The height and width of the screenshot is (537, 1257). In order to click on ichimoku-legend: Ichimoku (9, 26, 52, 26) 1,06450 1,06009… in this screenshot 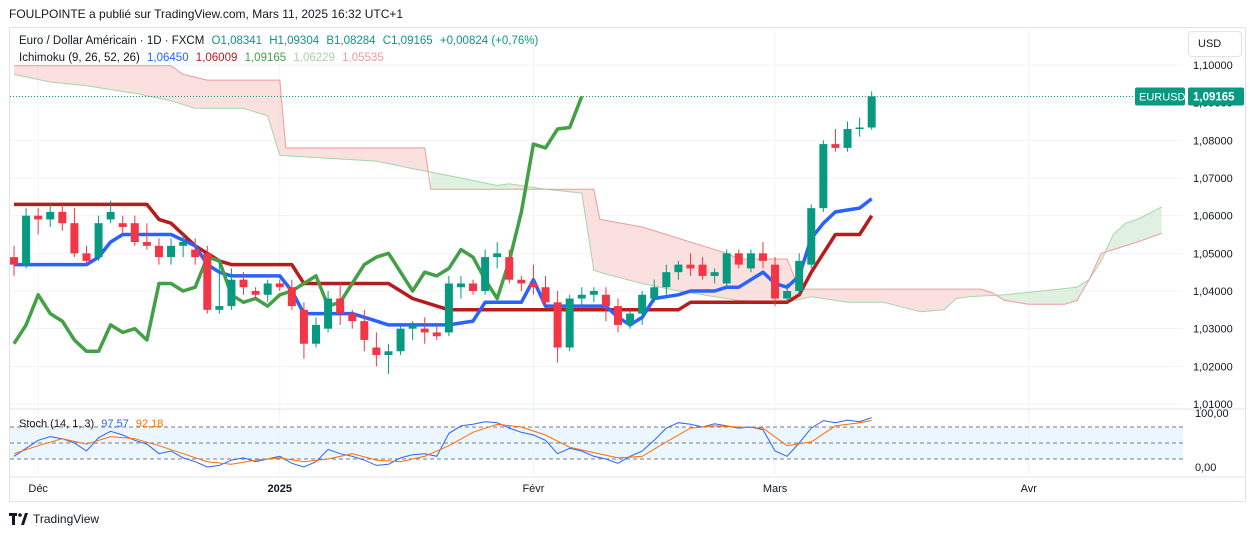, I will do `click(203, 58)`.